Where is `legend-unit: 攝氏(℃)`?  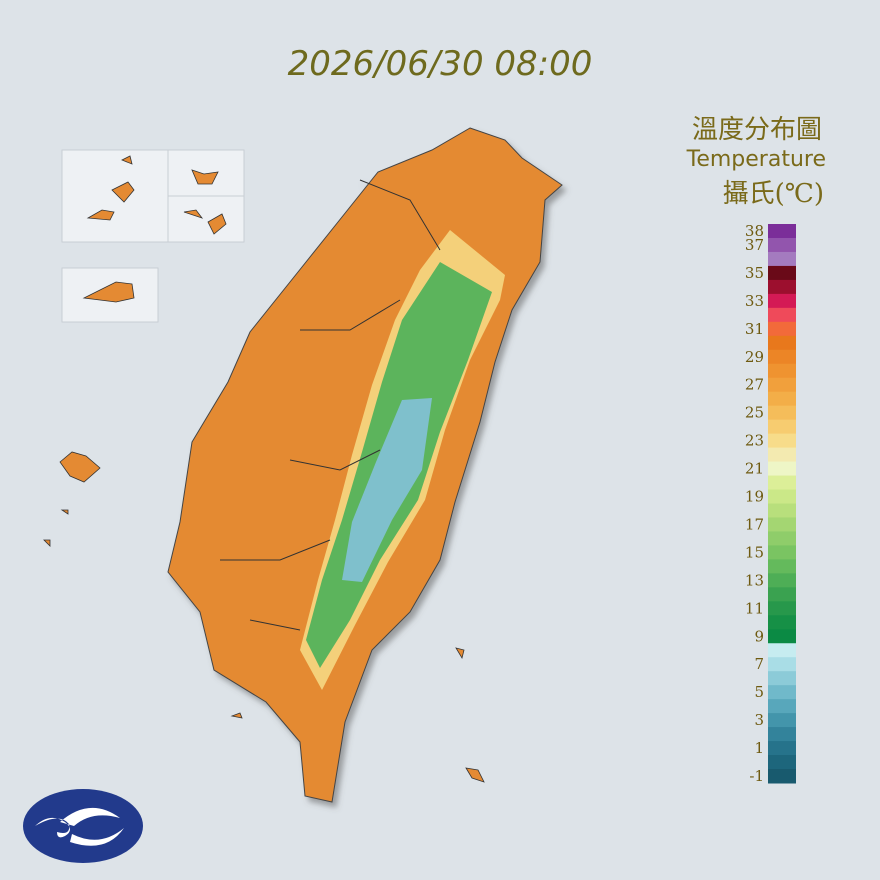
legend-unit: 攝氏(℃) is located at coordinates (773, 194).